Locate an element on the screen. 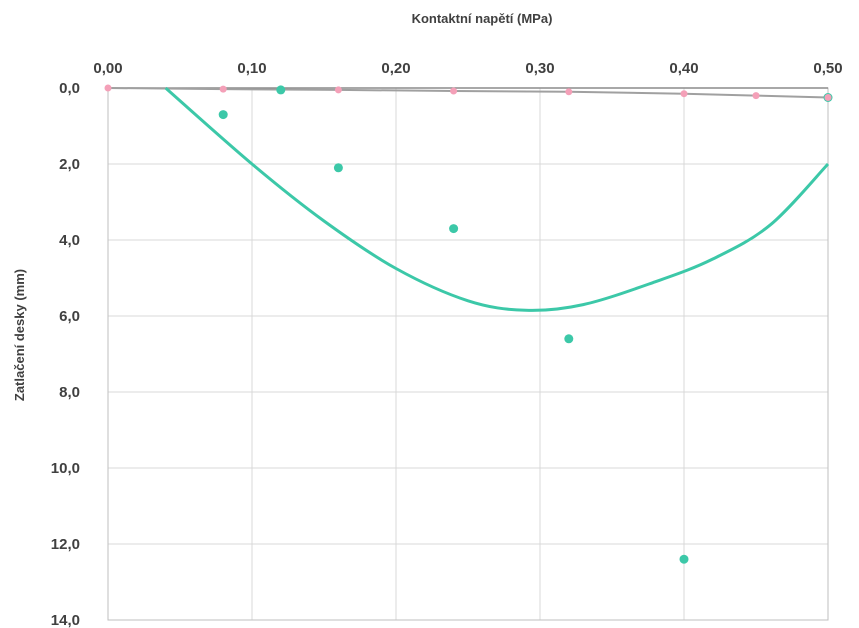  y-tick-label: 12,0 is located at coordinates (65, 544).